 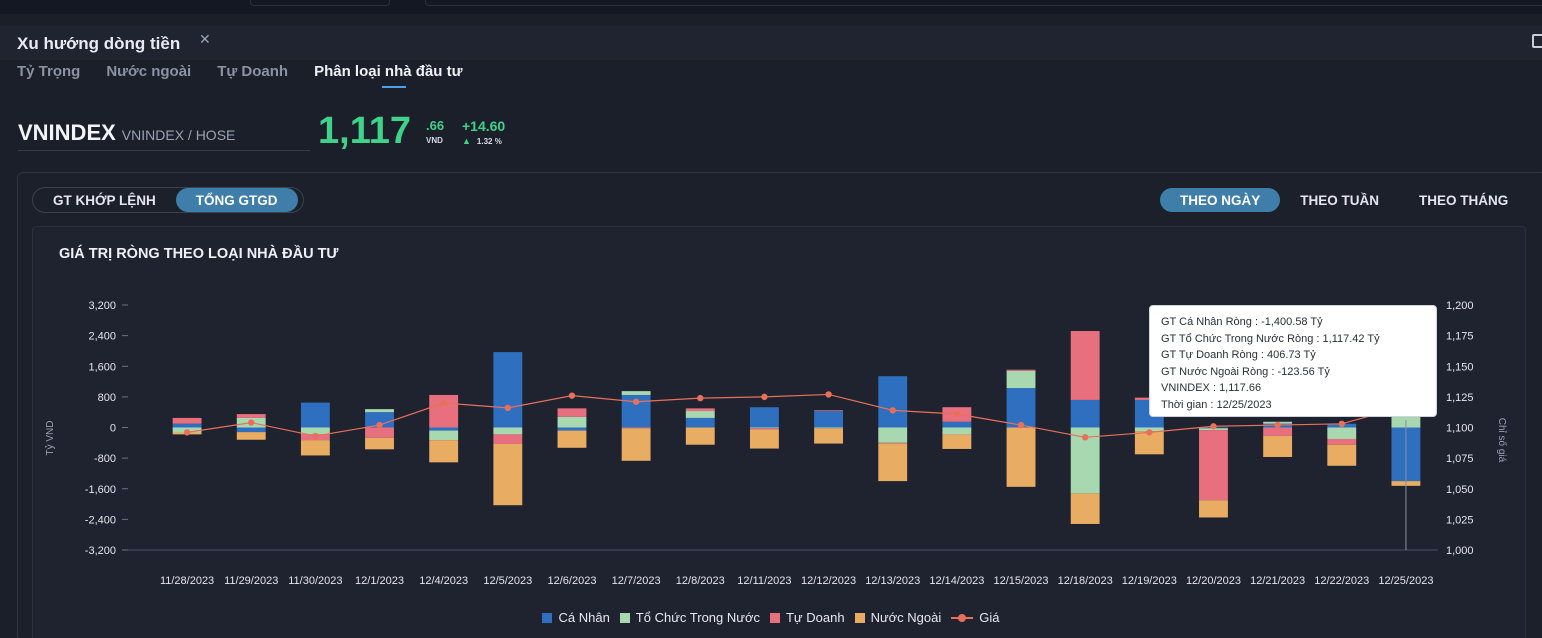 I want to click on x-tick-label: 12/21/2023, so click(x=1277, y=581).